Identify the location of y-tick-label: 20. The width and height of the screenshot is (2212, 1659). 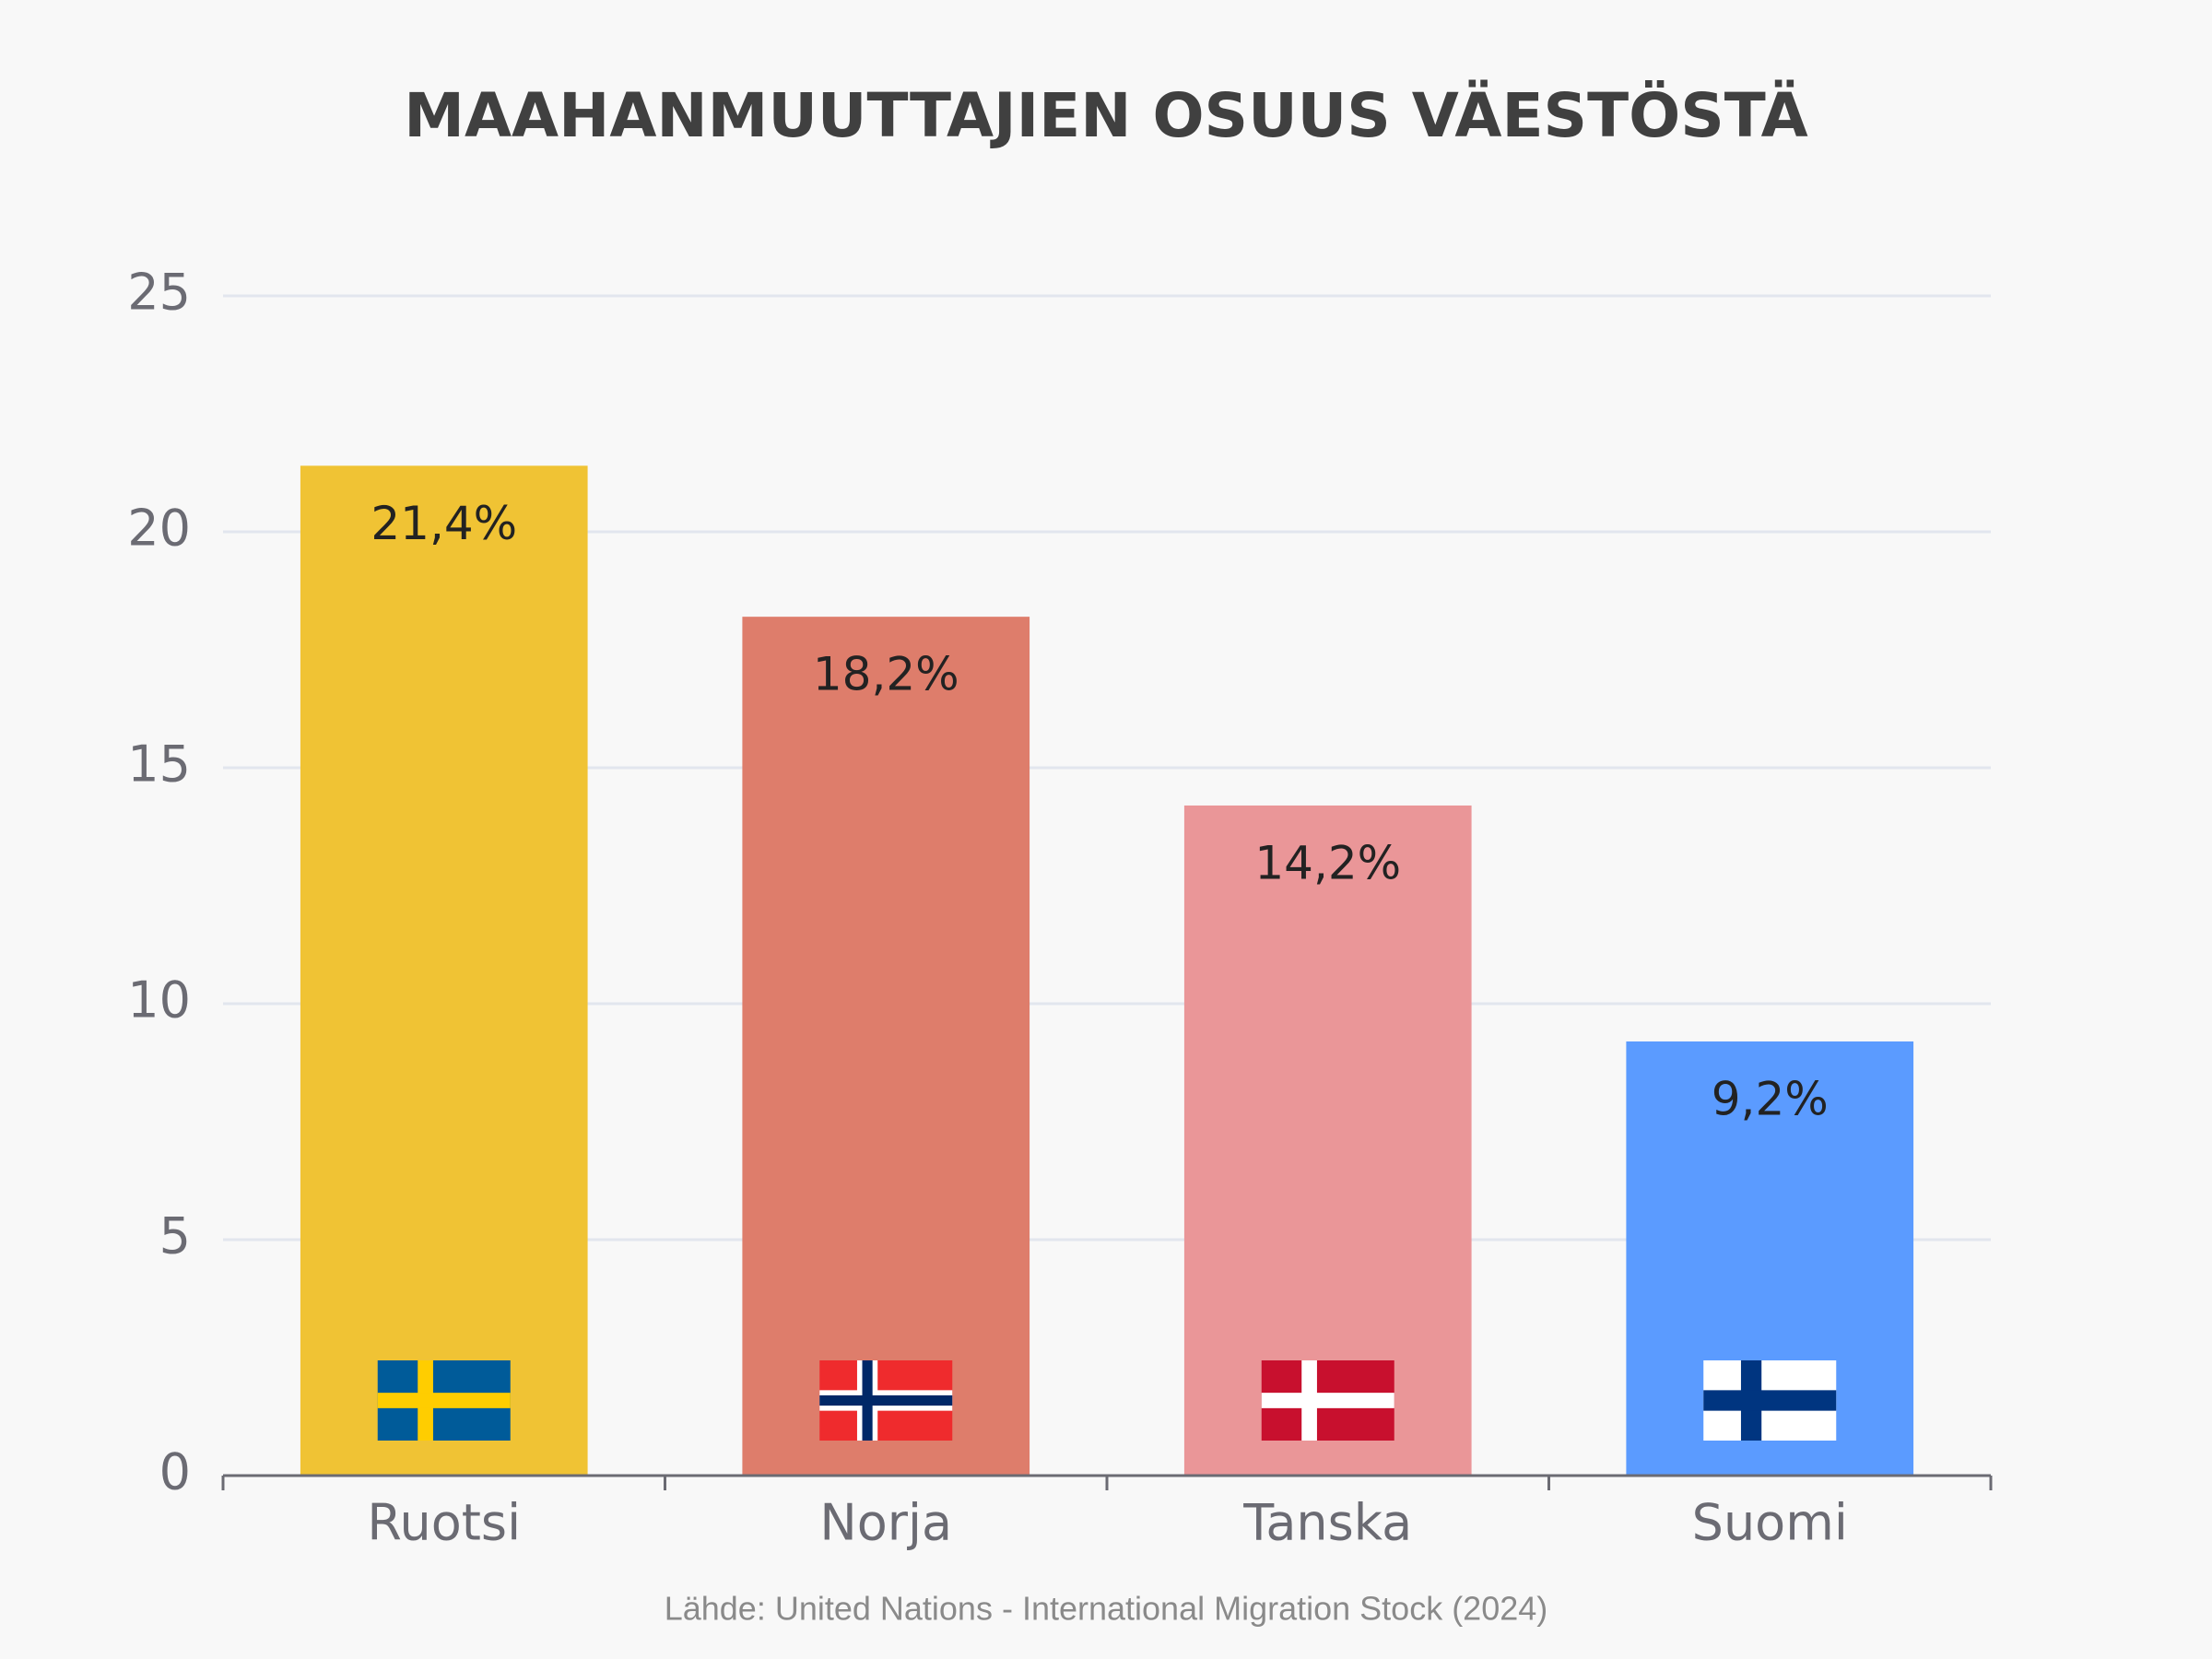
(159, 529).